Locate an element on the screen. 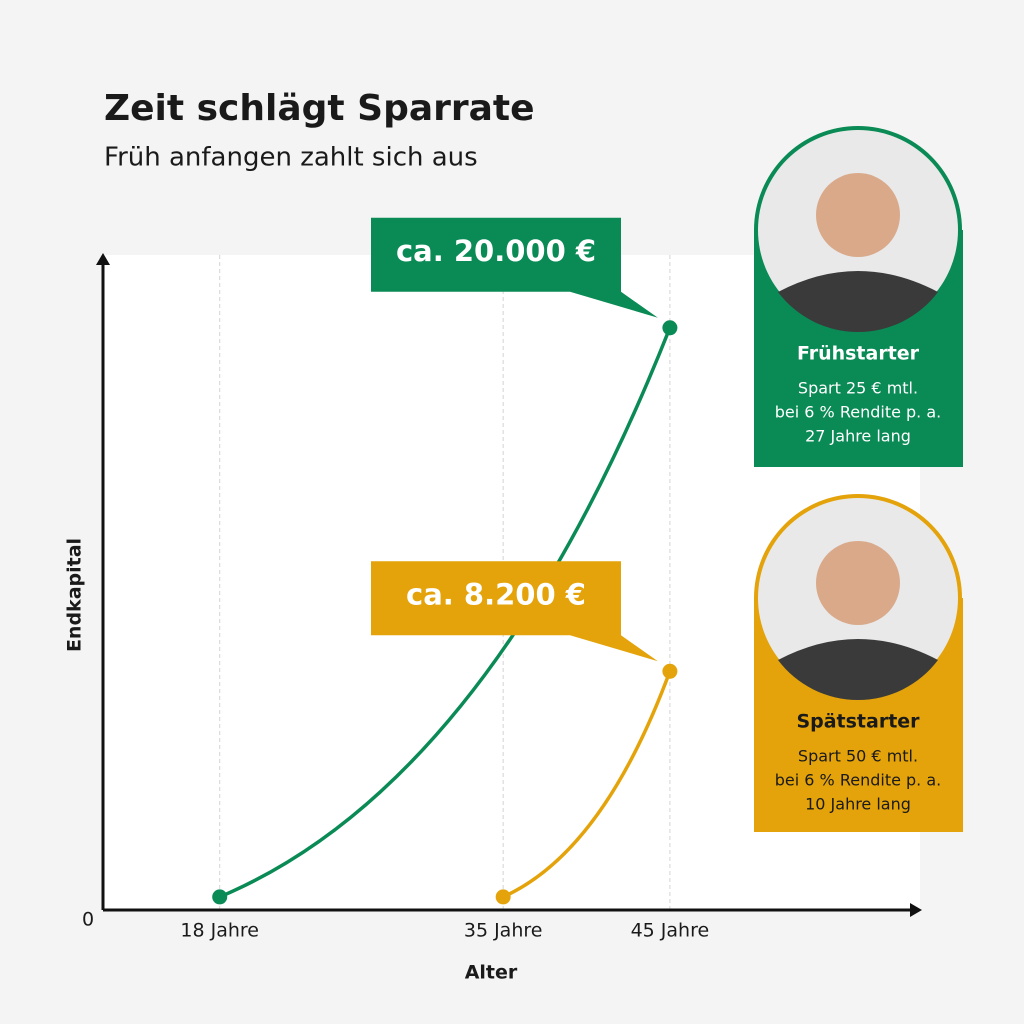  card-text: Spart 50 € mtl. is located at coordinates (858, 756).